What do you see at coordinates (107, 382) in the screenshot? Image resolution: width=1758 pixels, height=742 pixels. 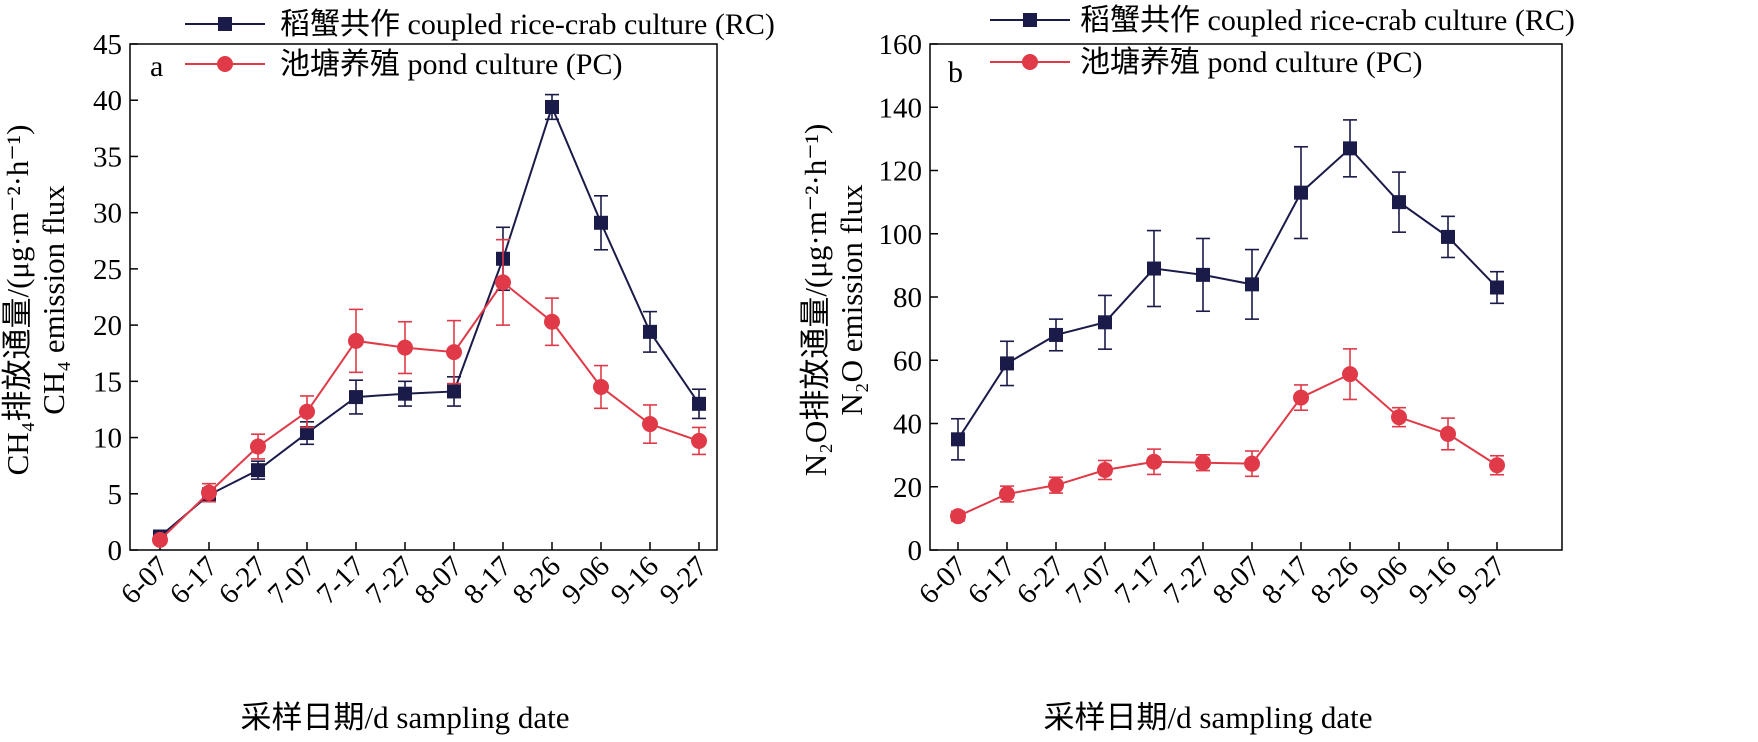 I see `y-tick-label: 15` at bounding box center [107, 382].